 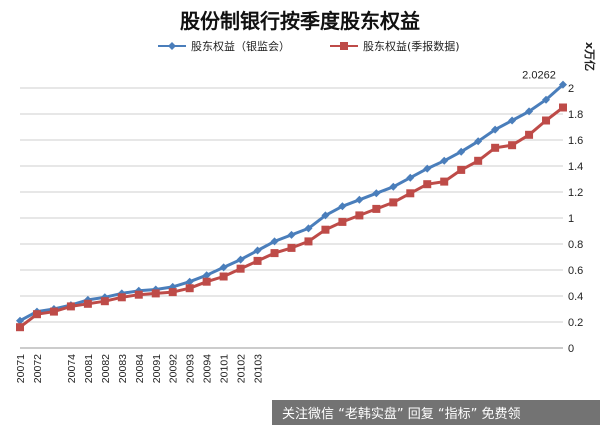 I want to click on unit-label: x万亿, so click(x=590, y=56).